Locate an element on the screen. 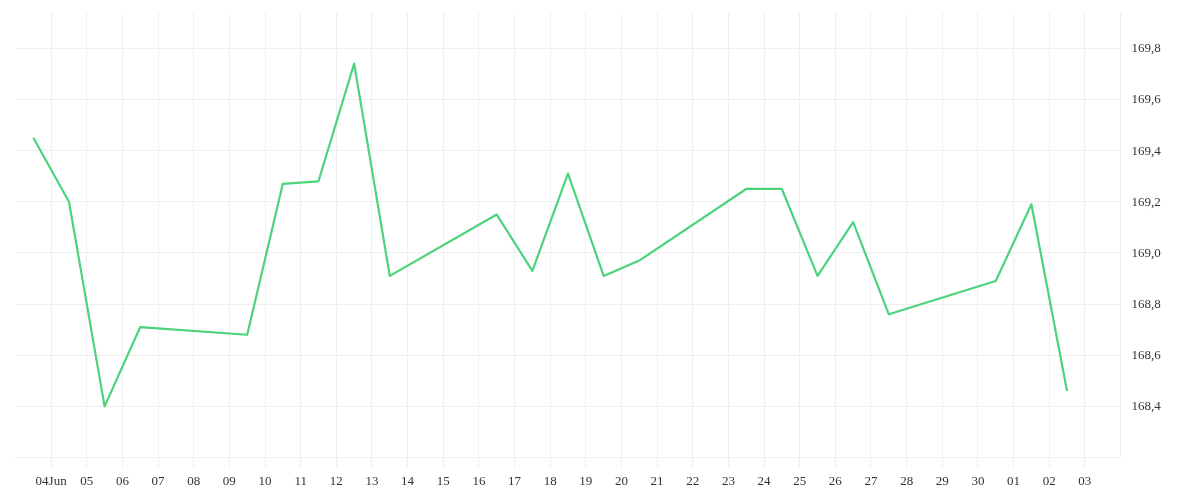 Image resolution: width=1200 pixels, height=500 pixels. x-tick-label: 11 is located at coordinates (300, 480).